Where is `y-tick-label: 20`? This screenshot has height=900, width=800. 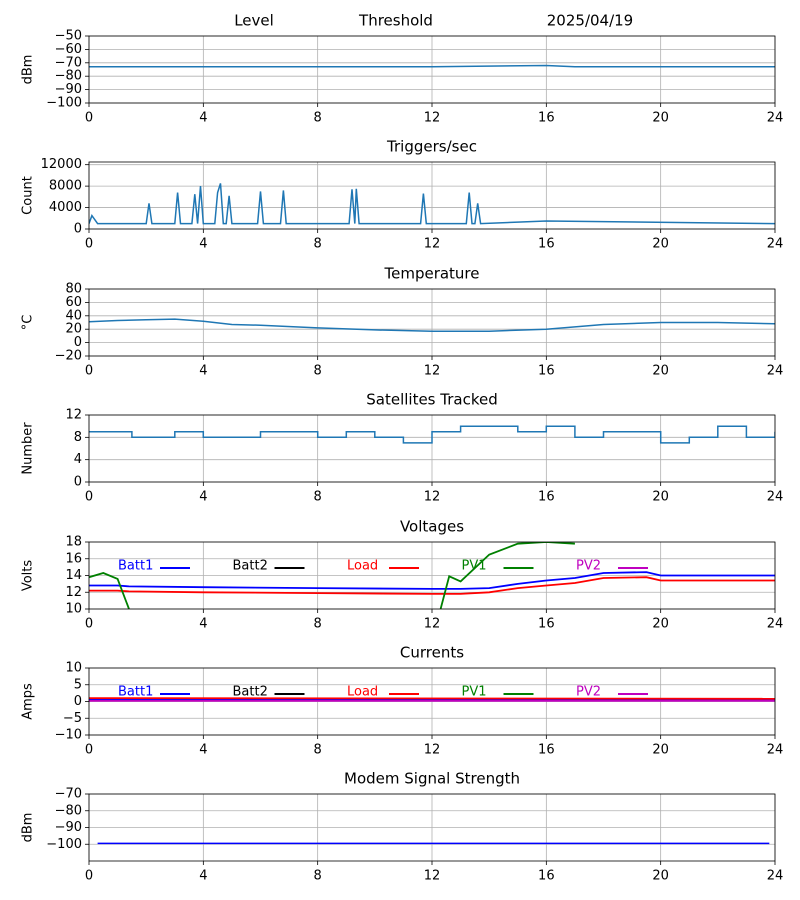 y-tick-label: 20 is located at coordinates (73, 329).